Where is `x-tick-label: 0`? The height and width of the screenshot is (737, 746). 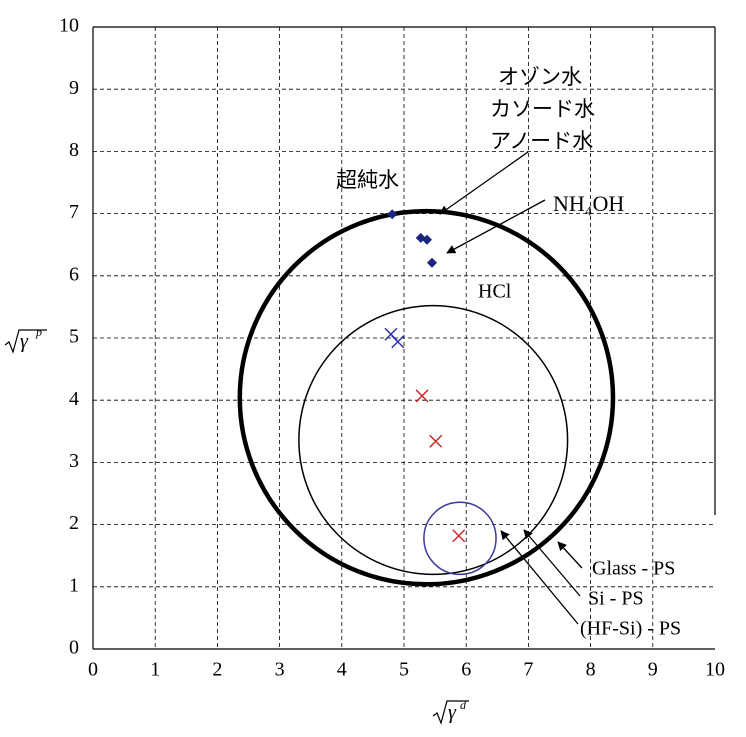
x-tick-label: 0 is located at coordinates (93, 670).